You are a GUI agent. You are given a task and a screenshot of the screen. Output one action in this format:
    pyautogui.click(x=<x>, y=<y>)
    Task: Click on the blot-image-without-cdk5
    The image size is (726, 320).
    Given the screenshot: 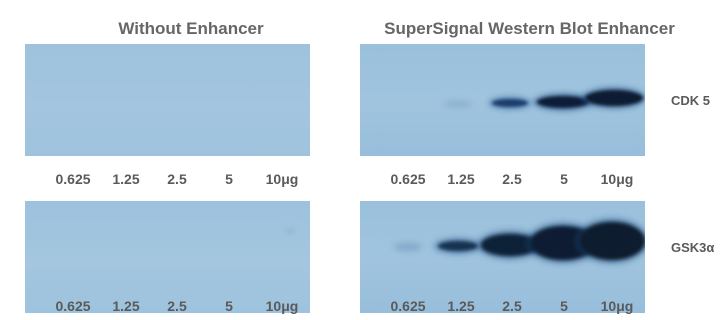 What is the action you would take?
    pyautogui.click(x=167, y=100)
    